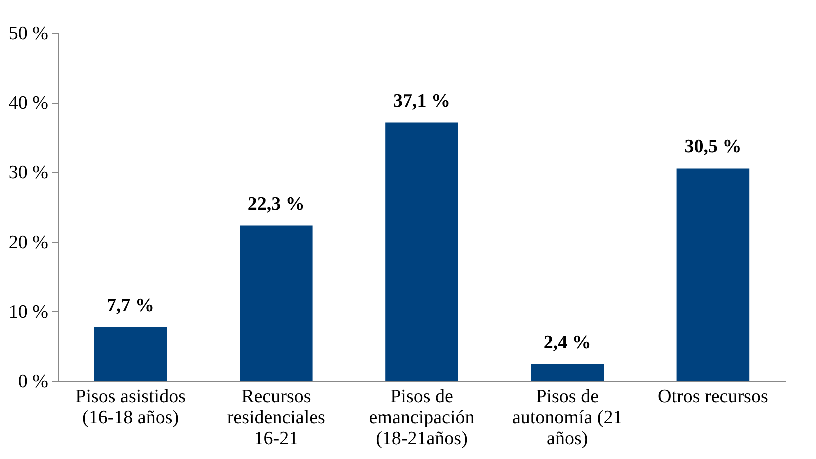 Image resolution: width=816 pixels, height=459 pixels. I want to click on y-tick-label: 0 %, so click(33, 382).